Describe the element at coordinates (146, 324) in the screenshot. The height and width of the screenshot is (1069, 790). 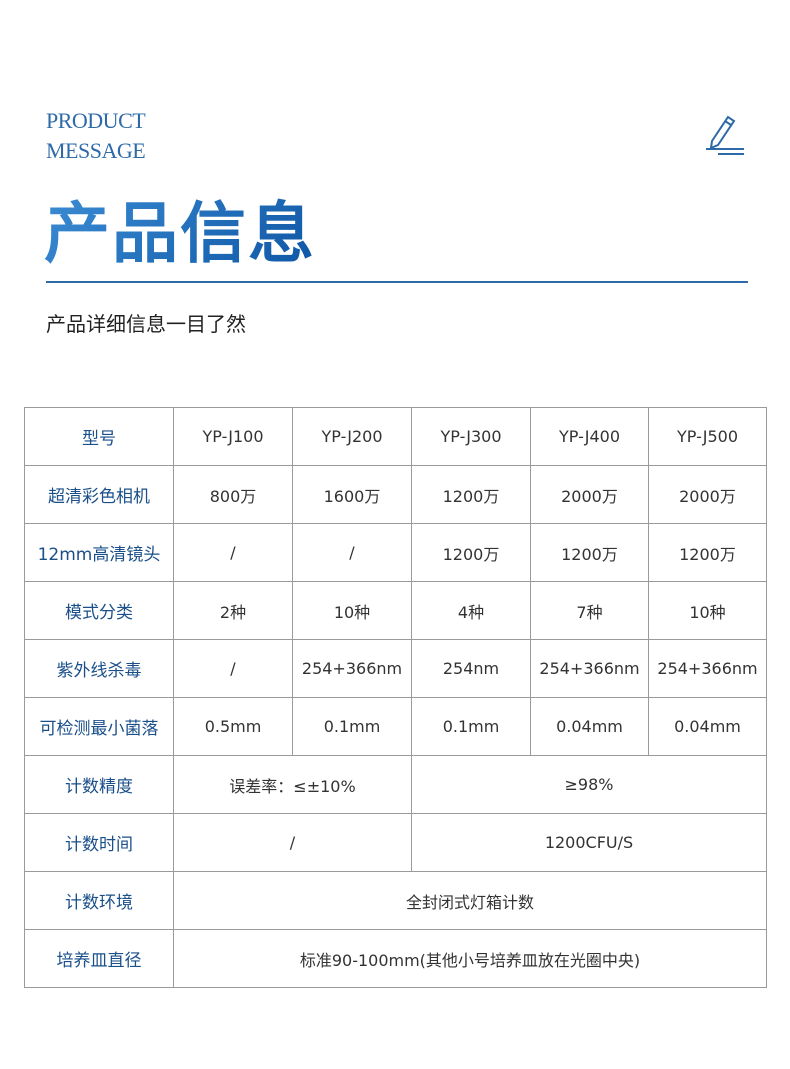
I see `subtitle: 产品详细信息一目了然` at that location.